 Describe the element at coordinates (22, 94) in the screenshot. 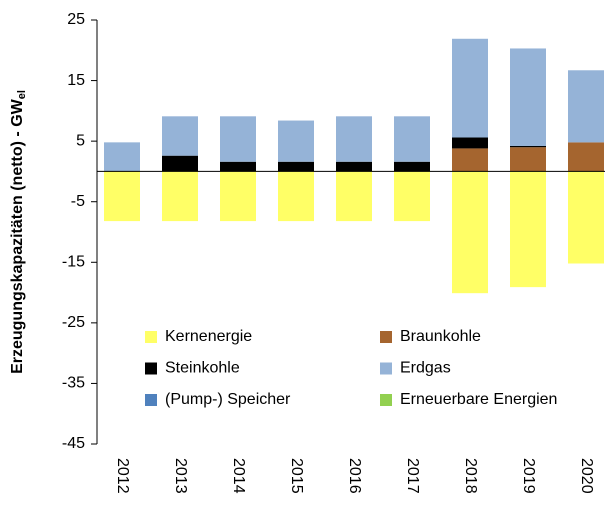

I see `y-axis-label-sub: el` at that location.